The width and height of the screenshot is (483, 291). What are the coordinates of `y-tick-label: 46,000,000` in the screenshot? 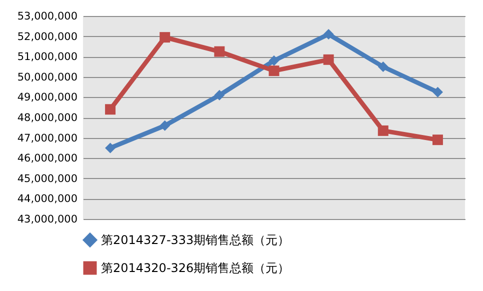 It's located at (47, 158).